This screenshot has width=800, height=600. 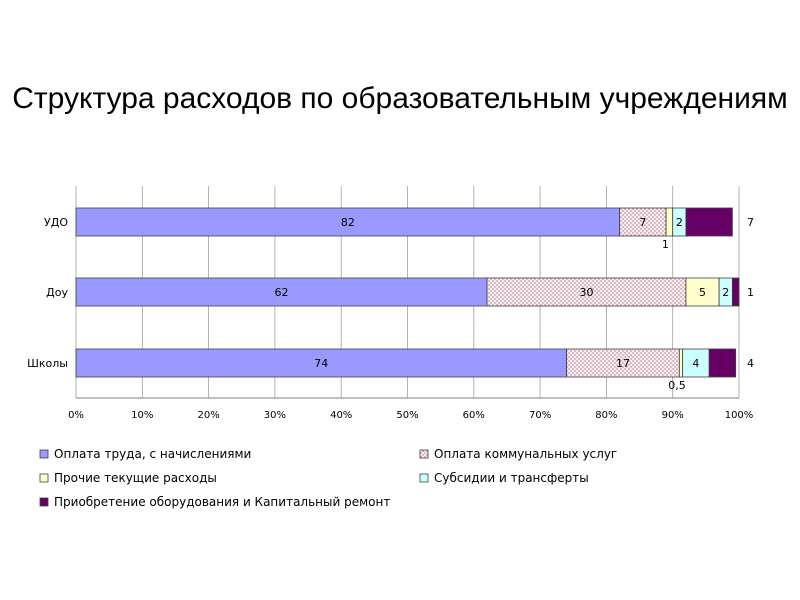 I want to click on data-label: 30, so click(x=587, y=292).